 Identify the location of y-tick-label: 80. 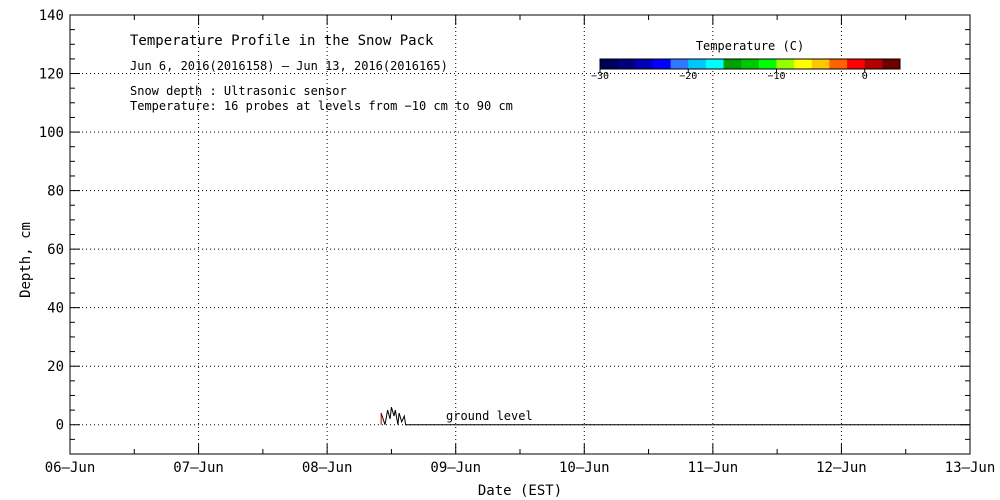
(55, 192).